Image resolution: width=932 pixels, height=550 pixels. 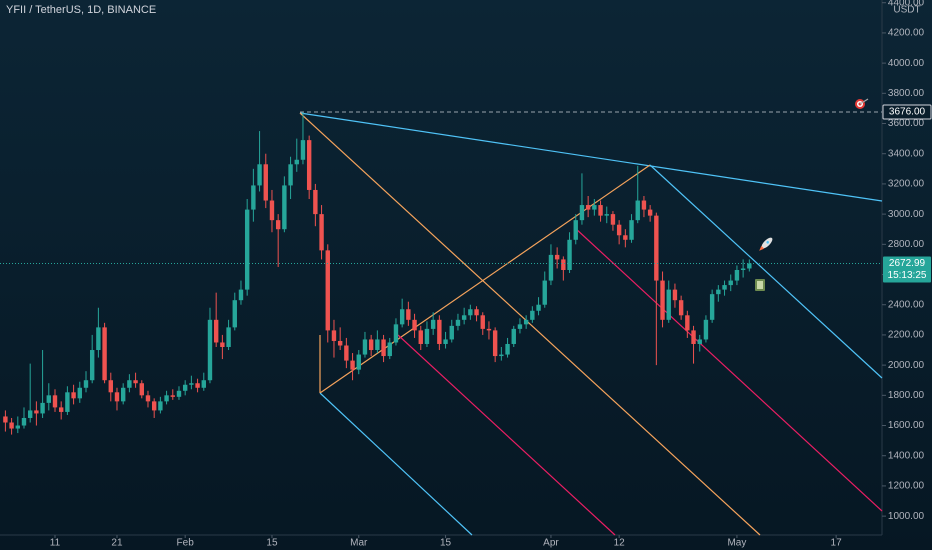 I want to click on y-tick-label: 2200.00, so click(x=906, y=335).